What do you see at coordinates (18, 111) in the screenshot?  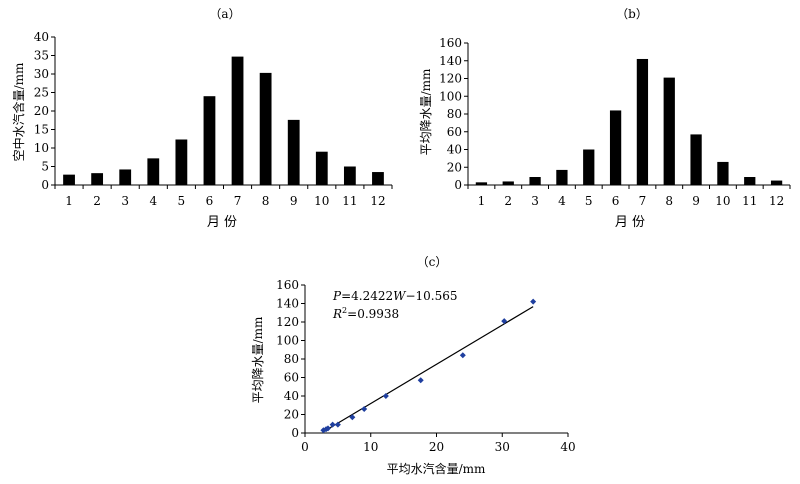 I see `ylabel-a: 空中水汽含量/mm` at bounding box center [18, 111].